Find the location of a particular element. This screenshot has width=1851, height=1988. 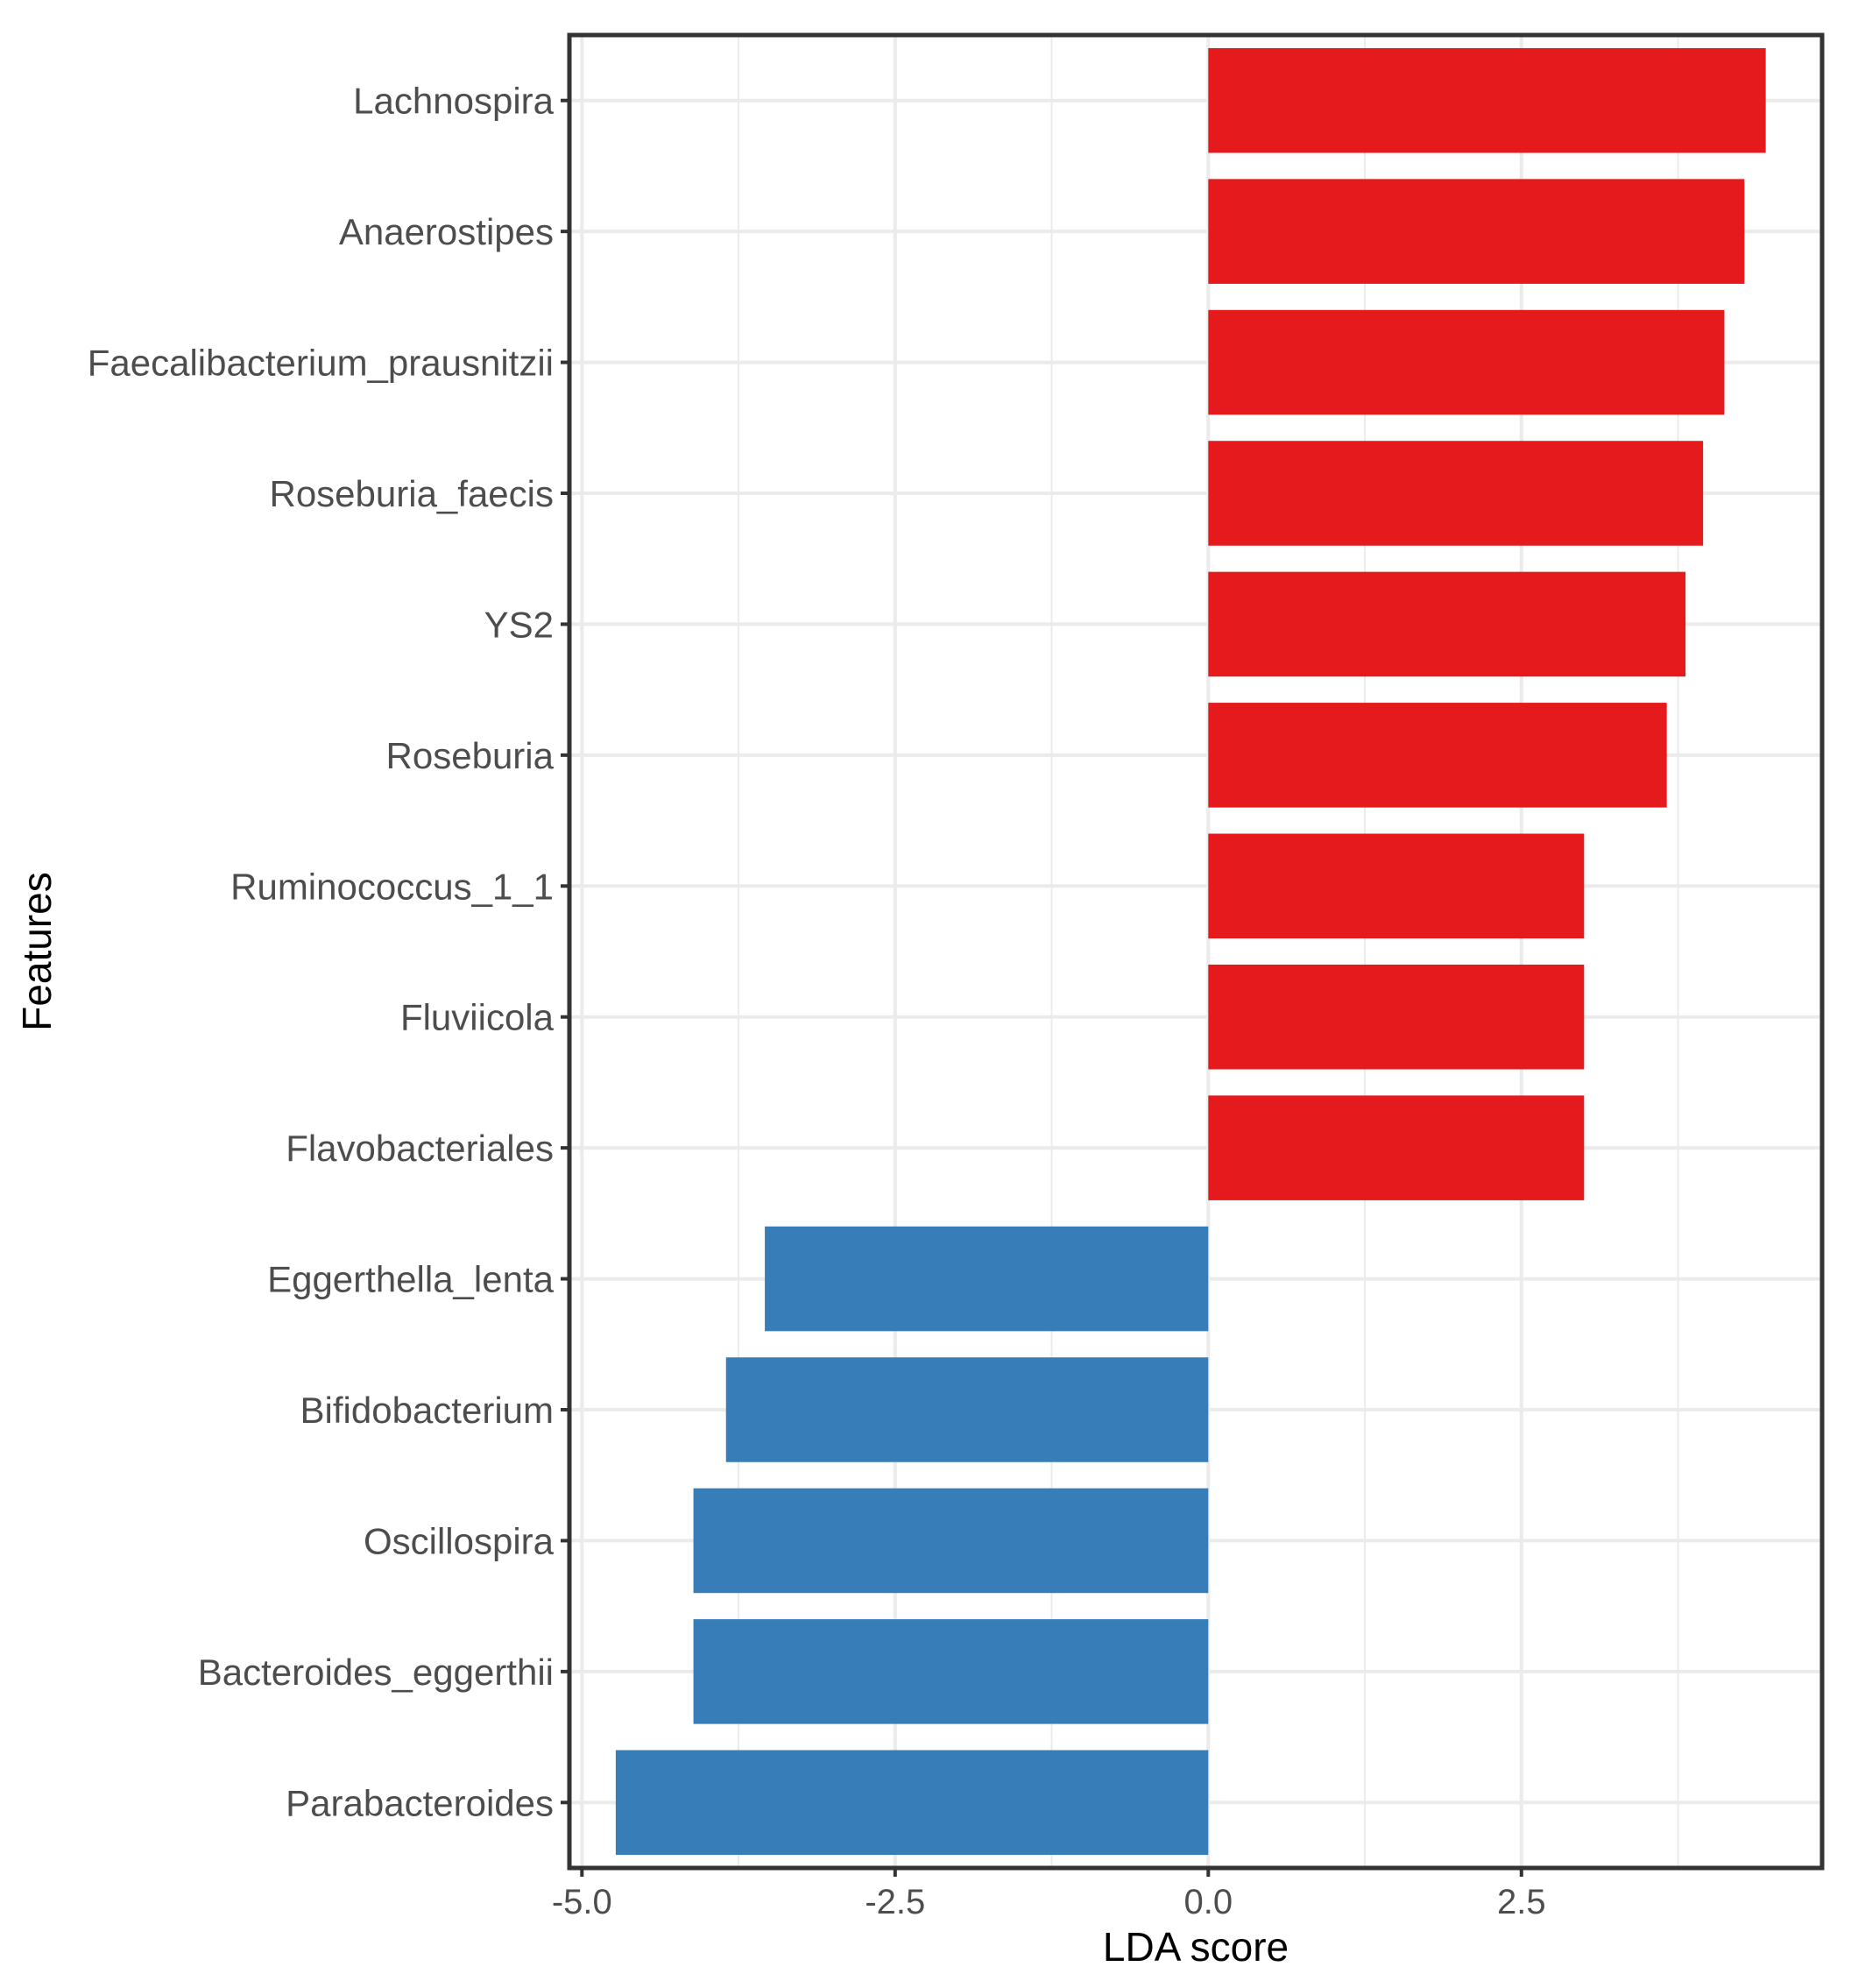

feature-label: Fluviicola is located at coordinates (477, 1017).